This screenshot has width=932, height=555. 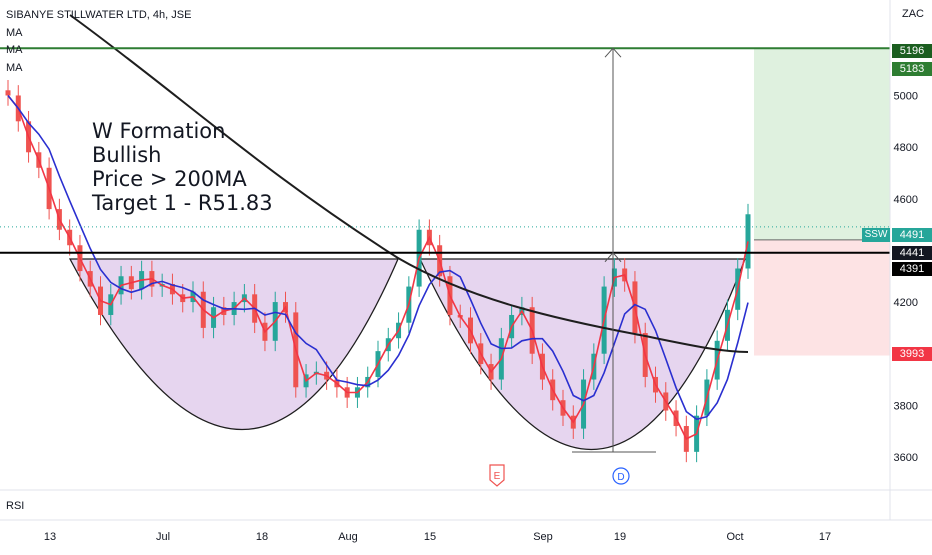 I want to click on dividend-marker, so click(x=621, y=476).